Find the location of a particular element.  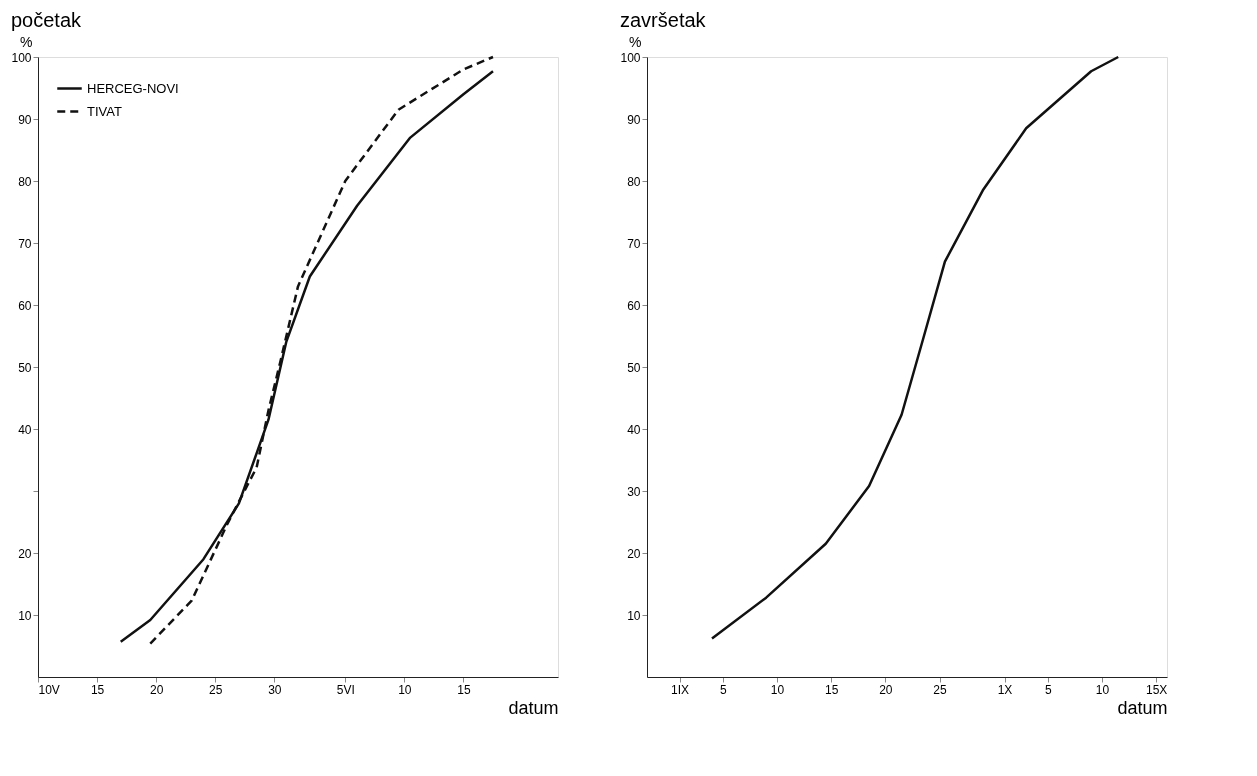

legend-label: HERCEG-NOVI is located at coordinates (133, 88).